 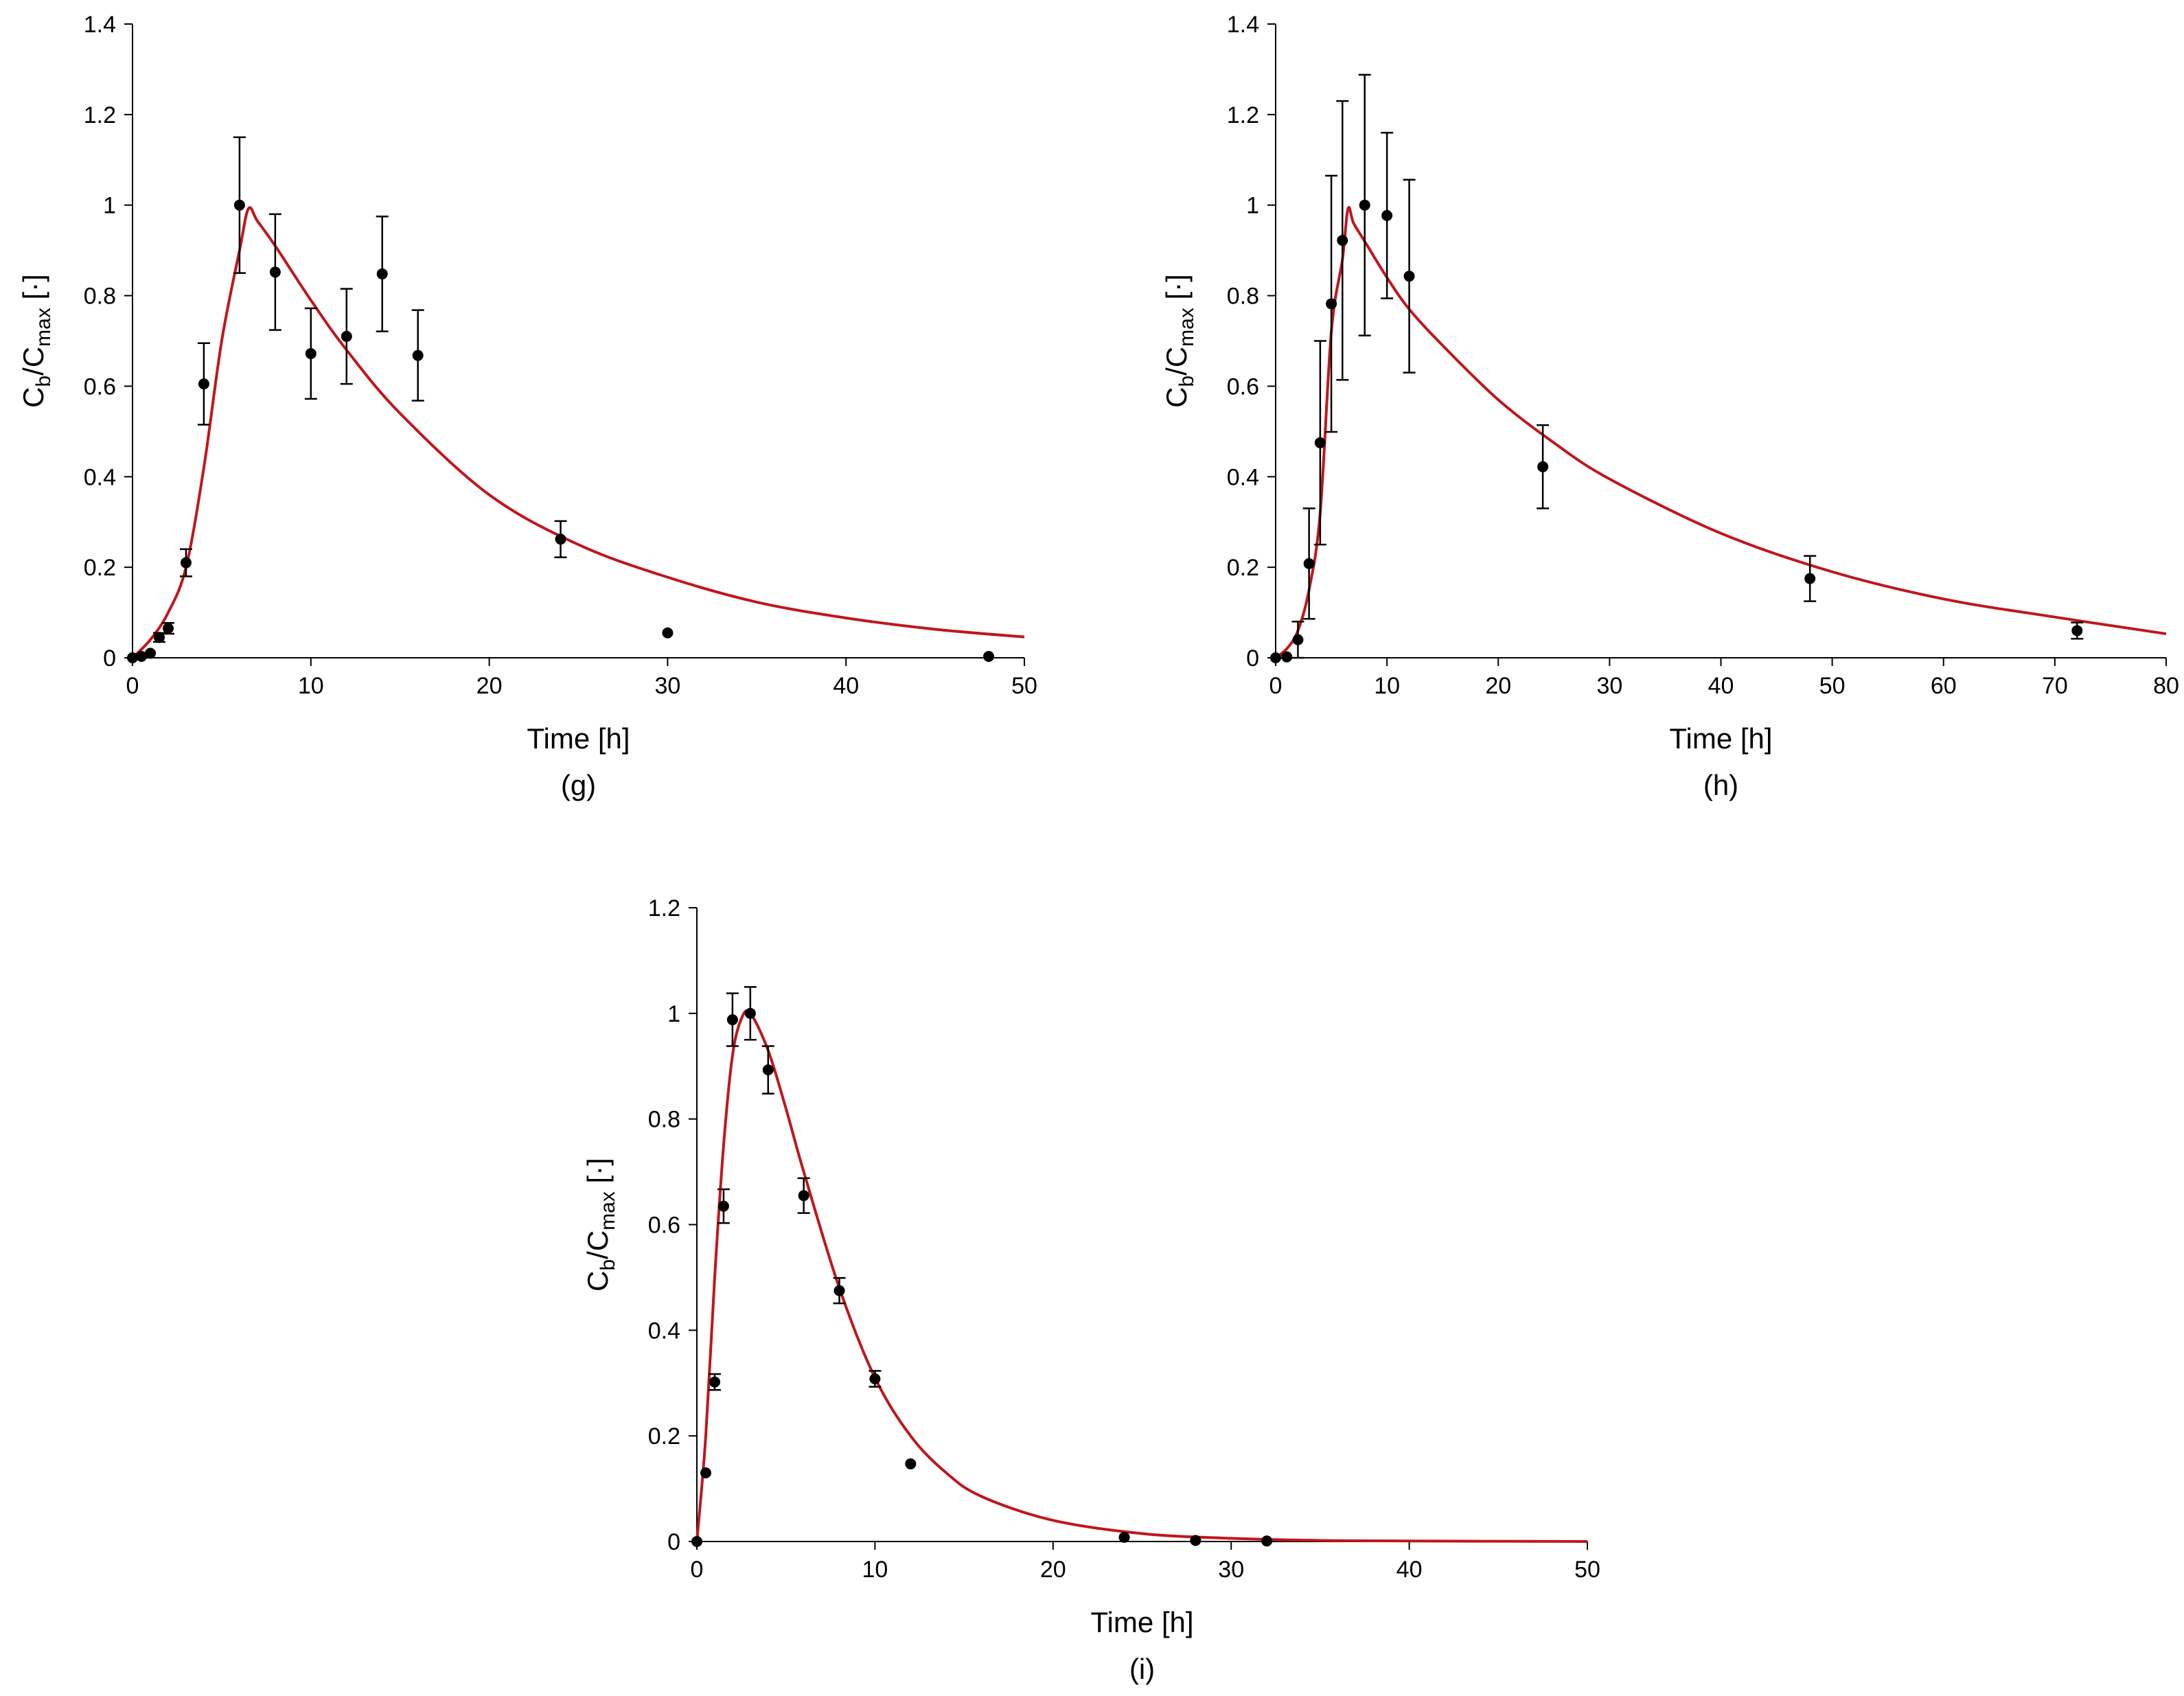 What do you see at coordinates (1720, 785) in the screenshot?
I see `panel-label: (h)` at bounding box center [1720, 785].